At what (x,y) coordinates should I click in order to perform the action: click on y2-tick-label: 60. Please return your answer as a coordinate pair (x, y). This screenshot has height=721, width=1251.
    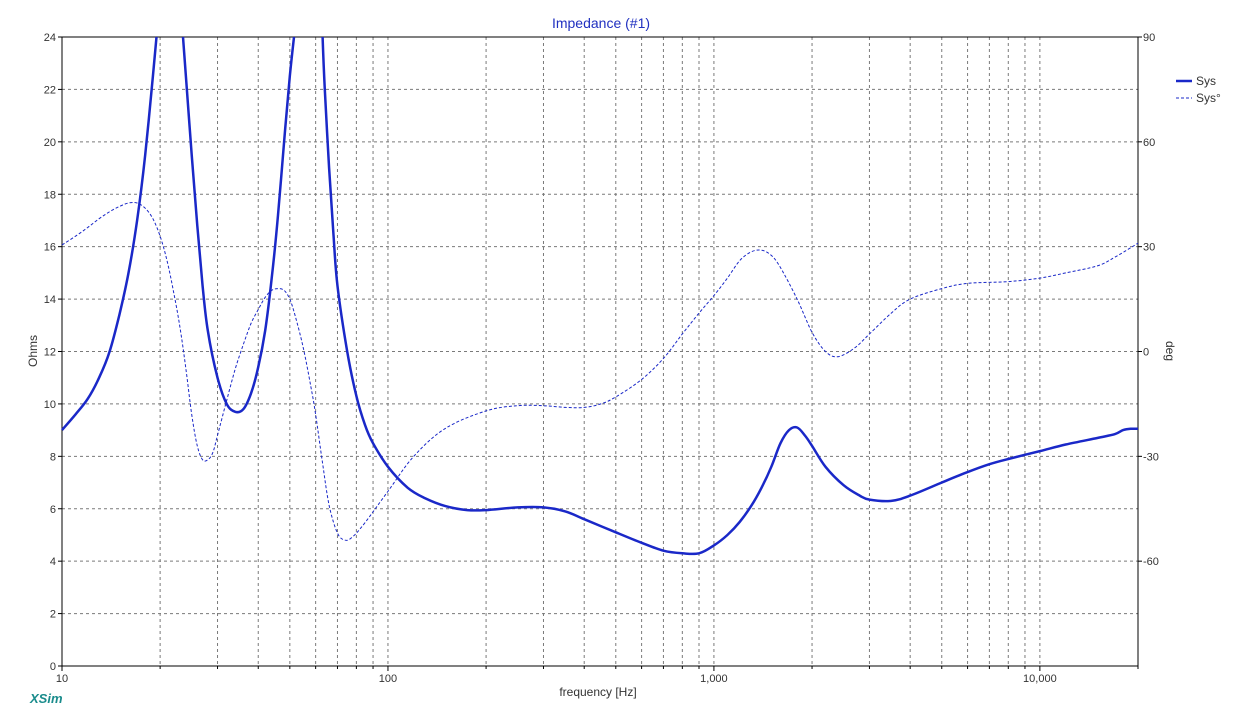
    Looking at the image, I should click on (1149, 143).